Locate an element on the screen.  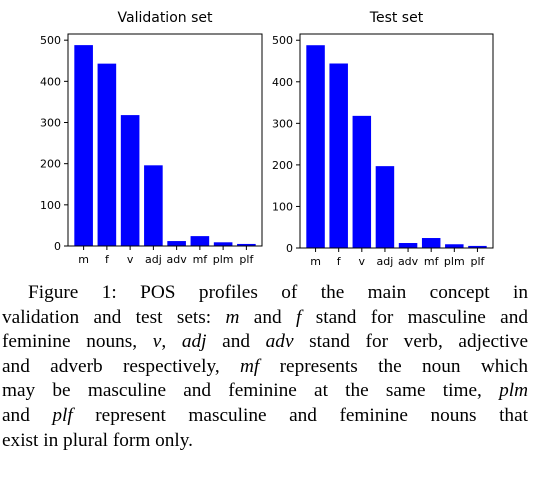
caption-term: v is located at coordinates (157, 342).